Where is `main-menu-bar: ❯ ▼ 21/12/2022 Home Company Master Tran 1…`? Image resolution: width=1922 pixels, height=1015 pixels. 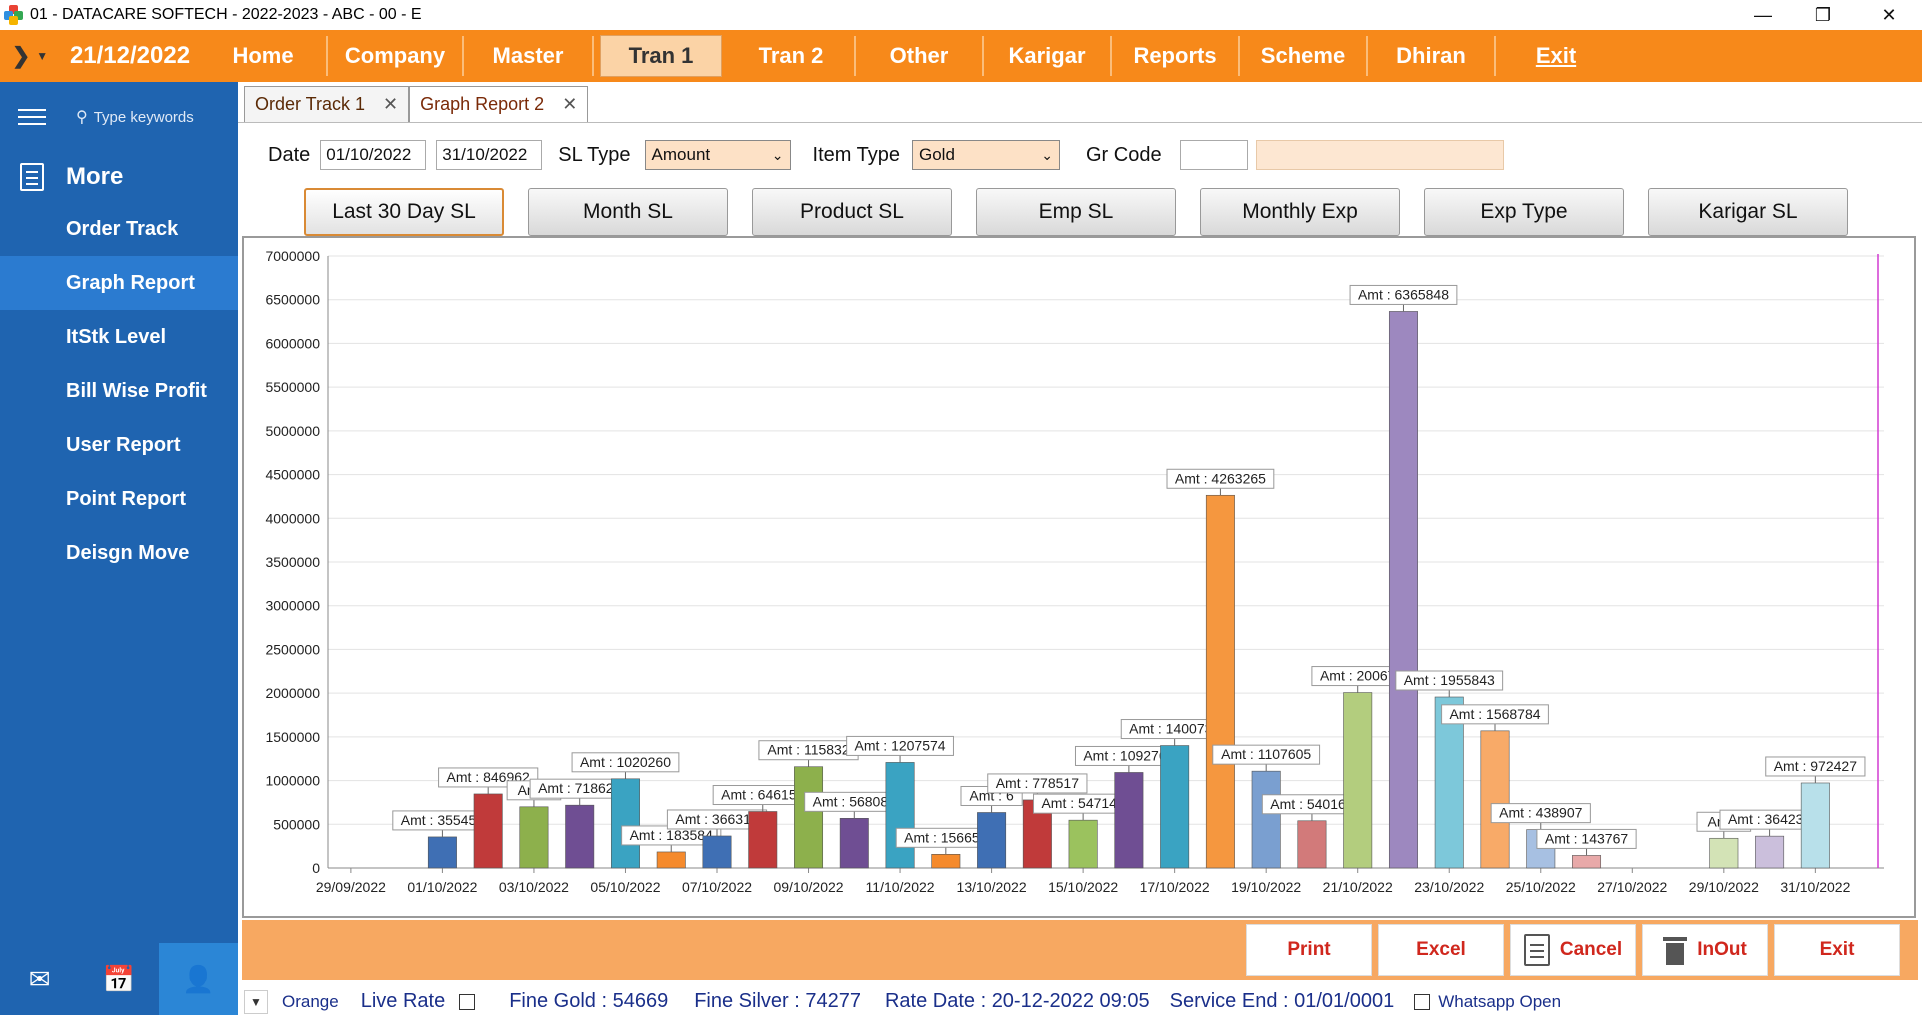 main-menu-bar: ❯ ▼ 21/12/2022 Home Company Master Tran 1… is located at coordinates (961, 56).